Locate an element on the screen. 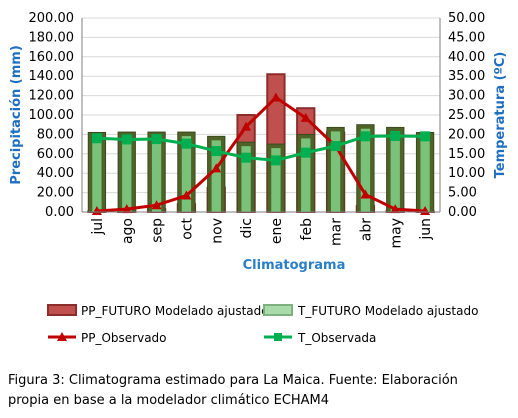 This screenshot has width=518, height=418. x-axis-ticks: jul ago sep oct nov dic ene feb mar abr may jun is located at coordinates (262, 233).